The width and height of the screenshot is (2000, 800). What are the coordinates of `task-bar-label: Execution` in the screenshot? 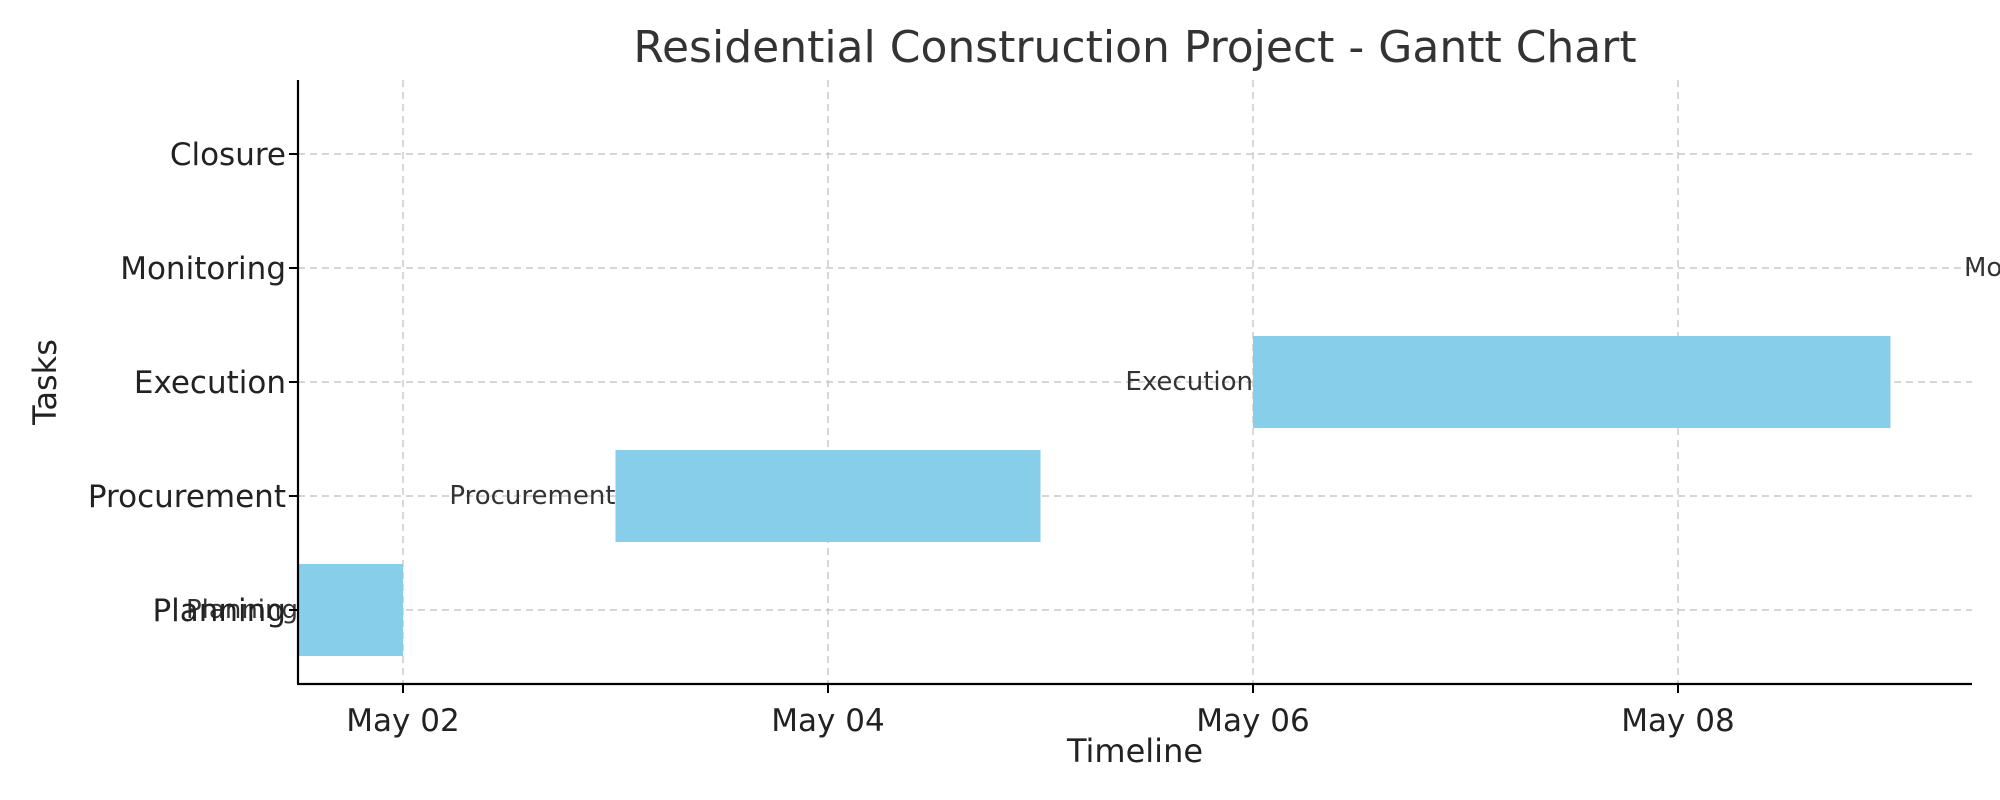 It's located at (1189, 382).